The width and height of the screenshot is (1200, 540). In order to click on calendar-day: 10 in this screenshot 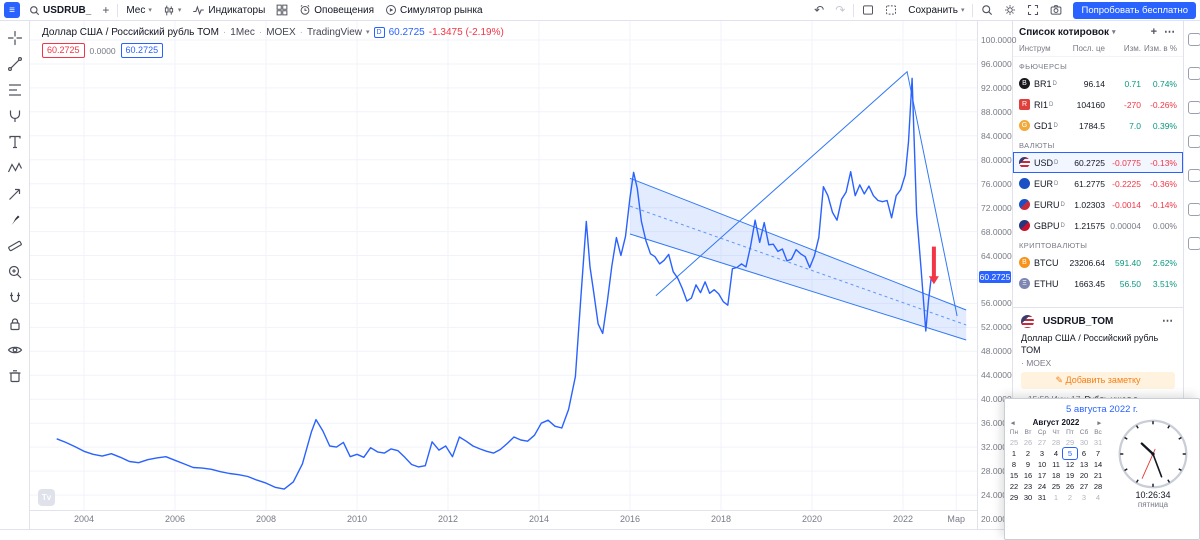, I will do `click(1042, 464)`.